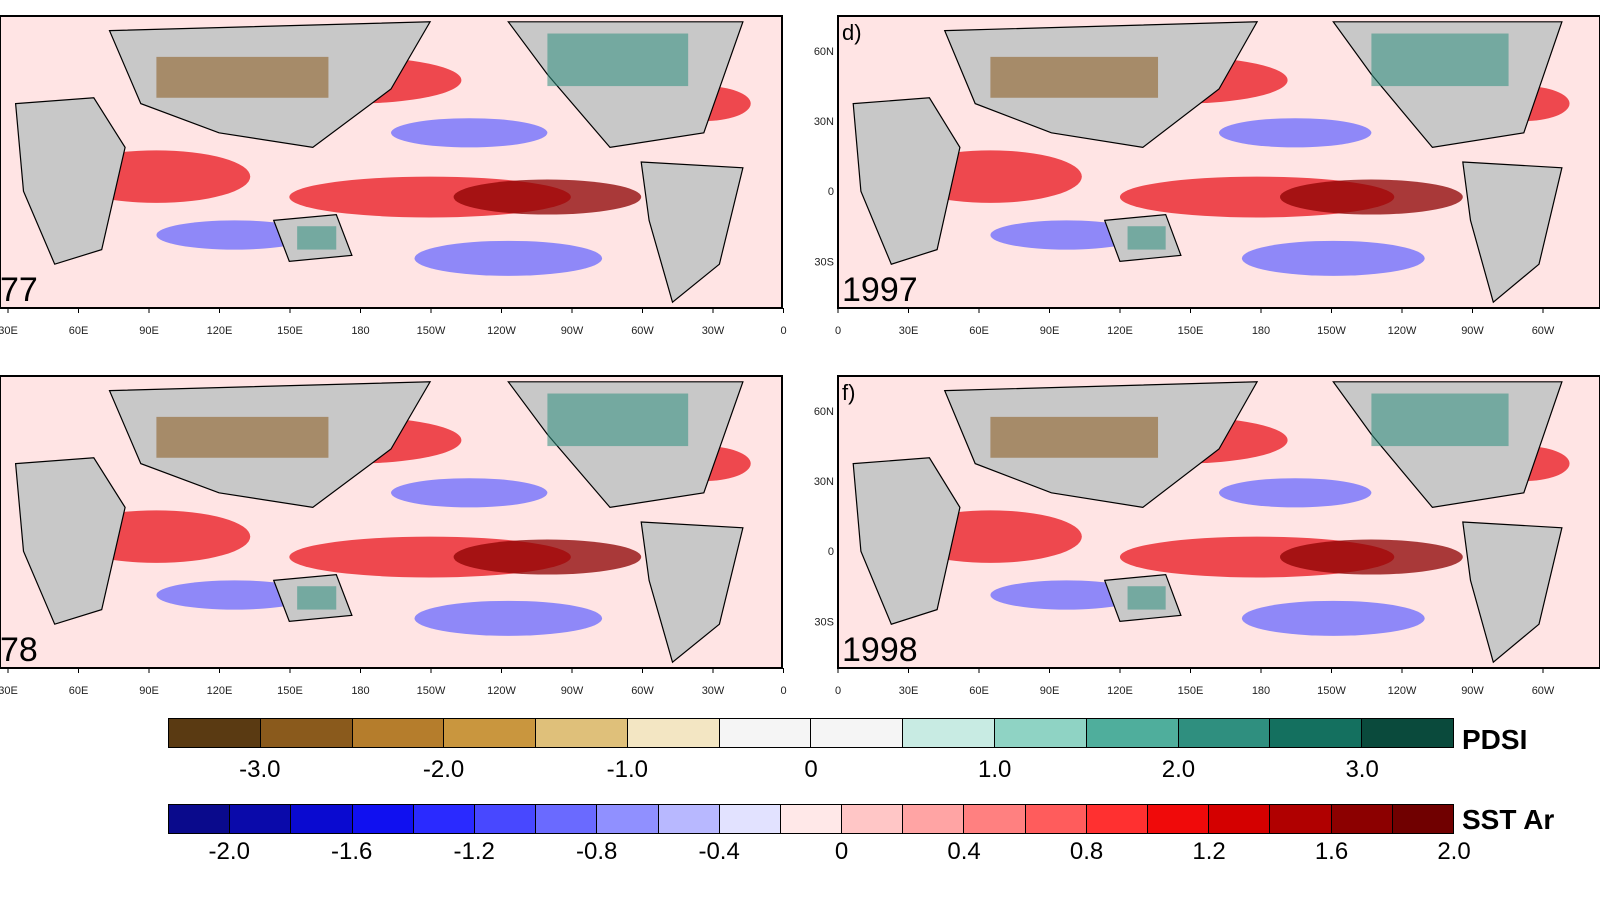 Image resolution: width=1600 pixels, height=900 pixels. Describe the element at coordinates (393, 682) in the screenshot. I see `lon-ticks: 30E 60E 90E 120E 150E 180 150W 120W 90W 60W 30W 0` at that location.